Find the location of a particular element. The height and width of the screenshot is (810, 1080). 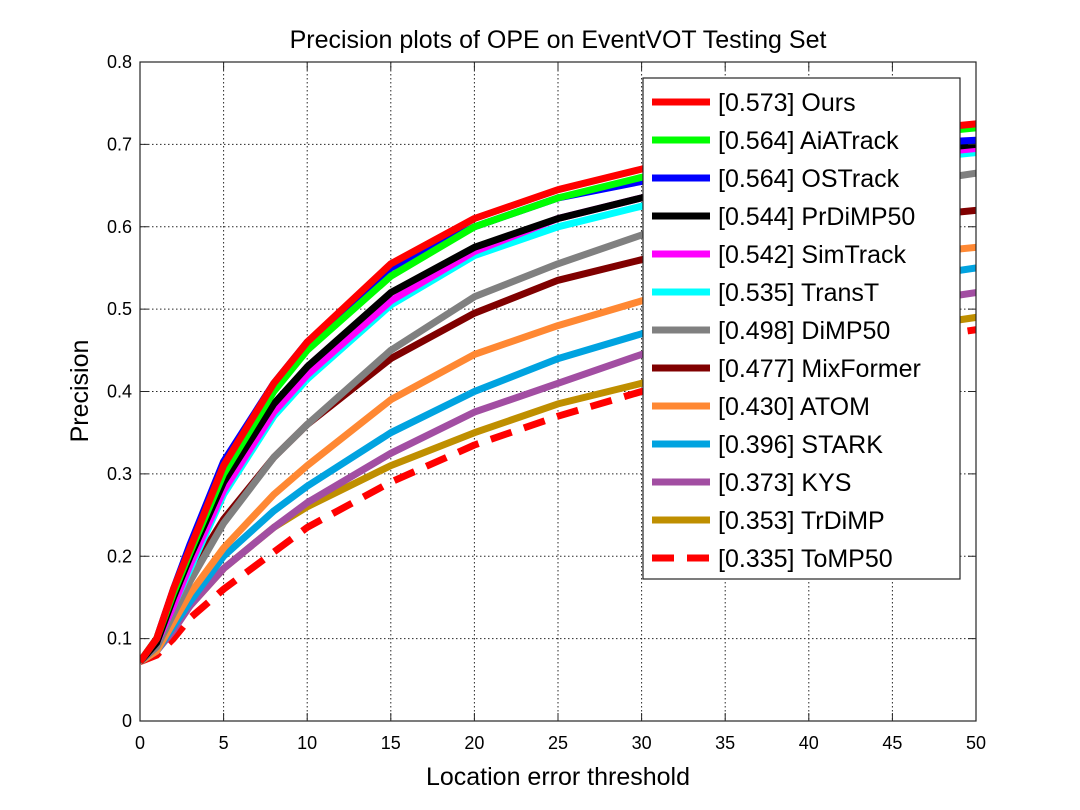

y-tick-label: 0.7 is located at coordinates (119, 144).